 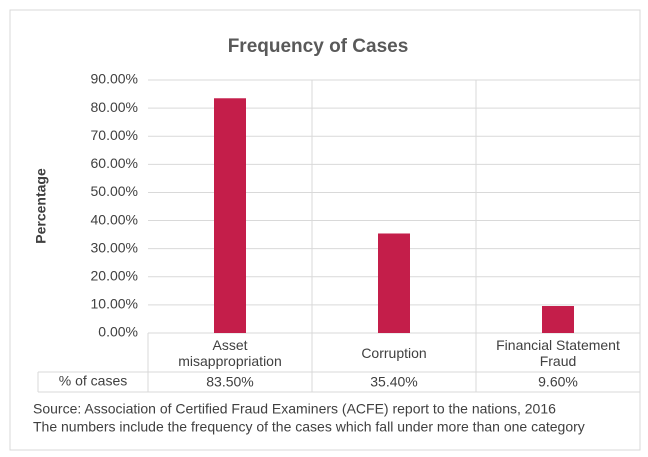 I want to click on x-tick-label-box: Financial Statement Fraud, so click(x=558, y=352).